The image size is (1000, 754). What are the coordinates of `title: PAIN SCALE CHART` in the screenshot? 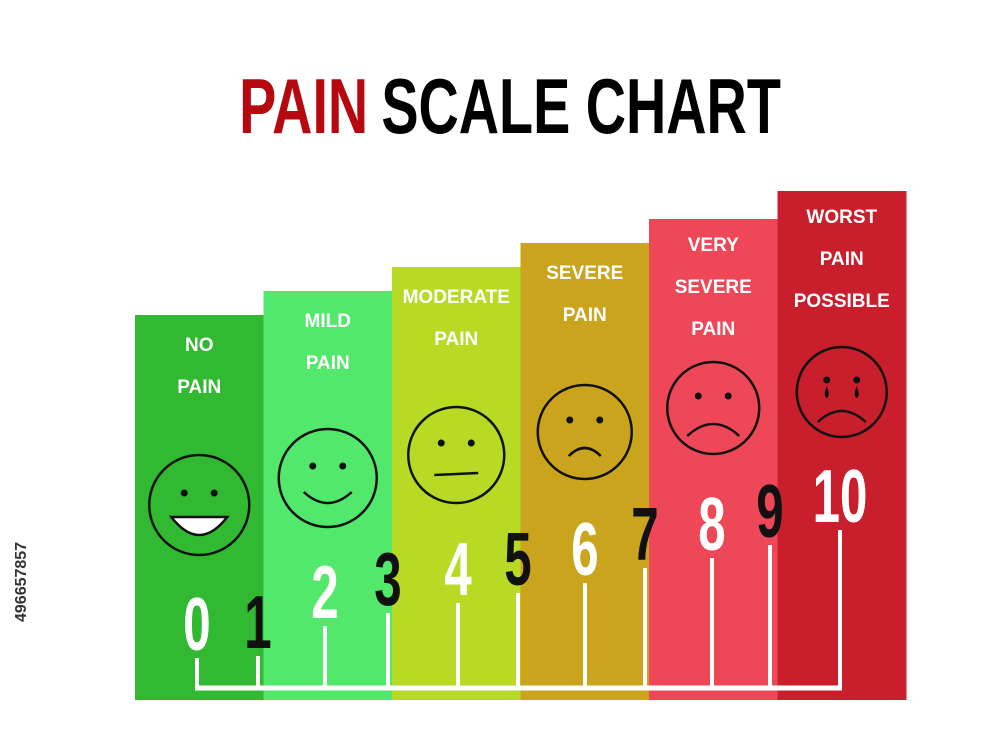 It's located at (510, 107).